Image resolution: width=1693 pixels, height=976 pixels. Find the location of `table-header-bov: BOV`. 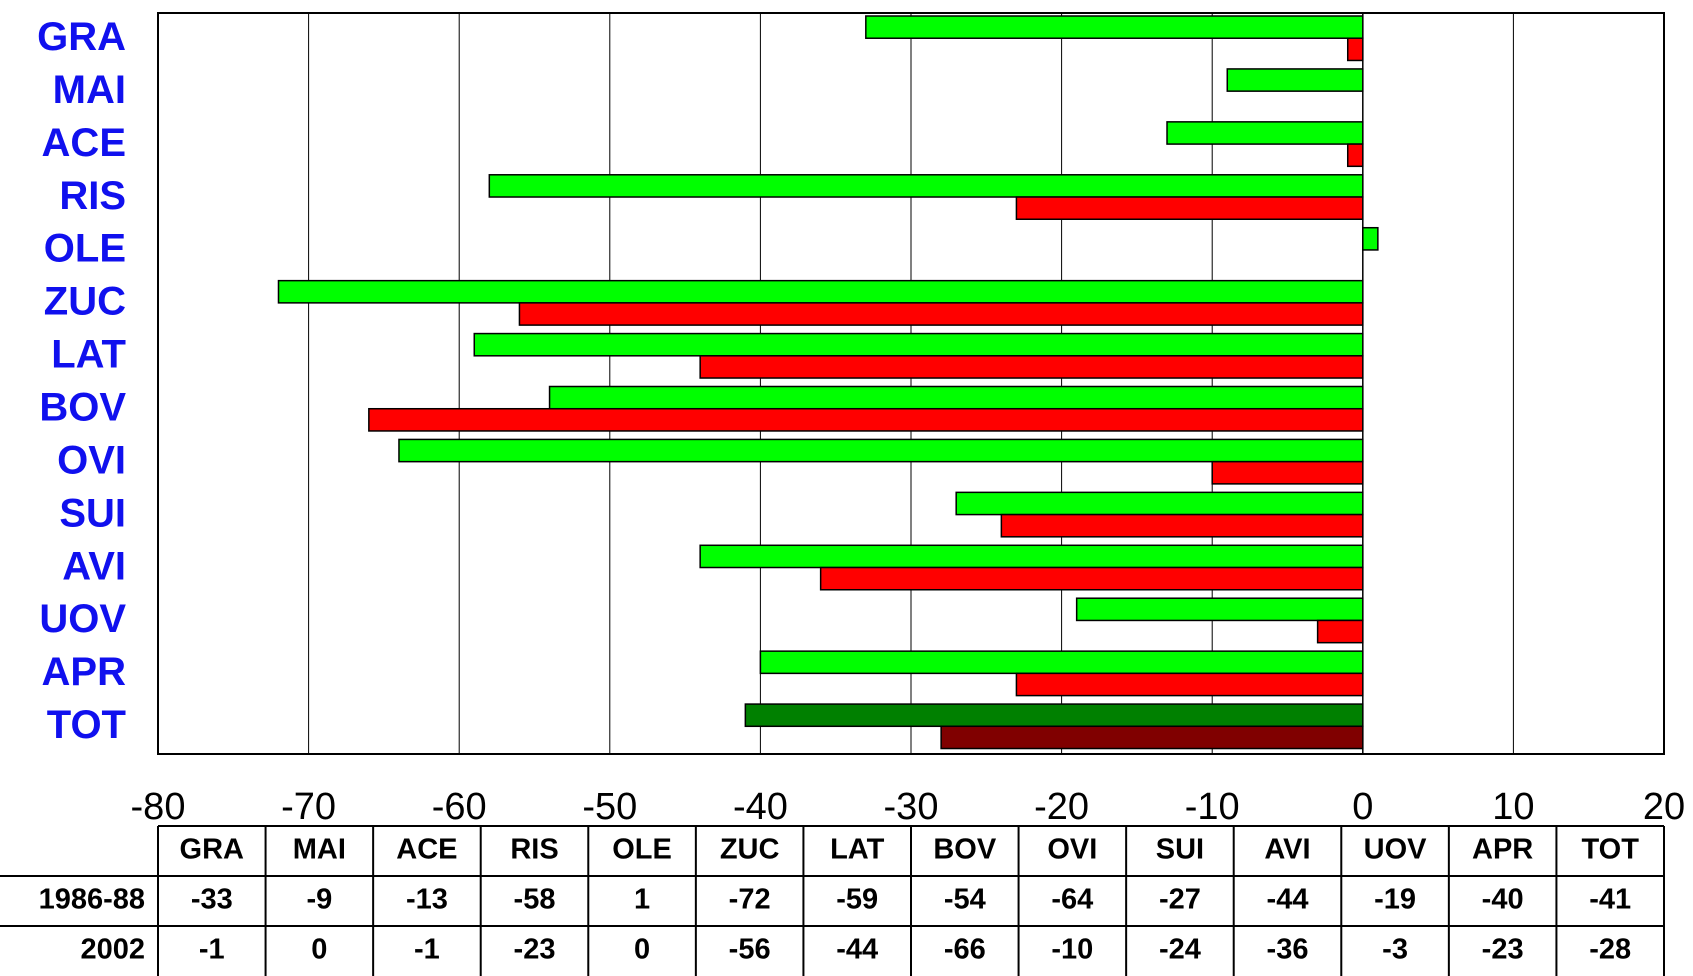

table-header-bov: BOV is located at coordinates (965, 850).